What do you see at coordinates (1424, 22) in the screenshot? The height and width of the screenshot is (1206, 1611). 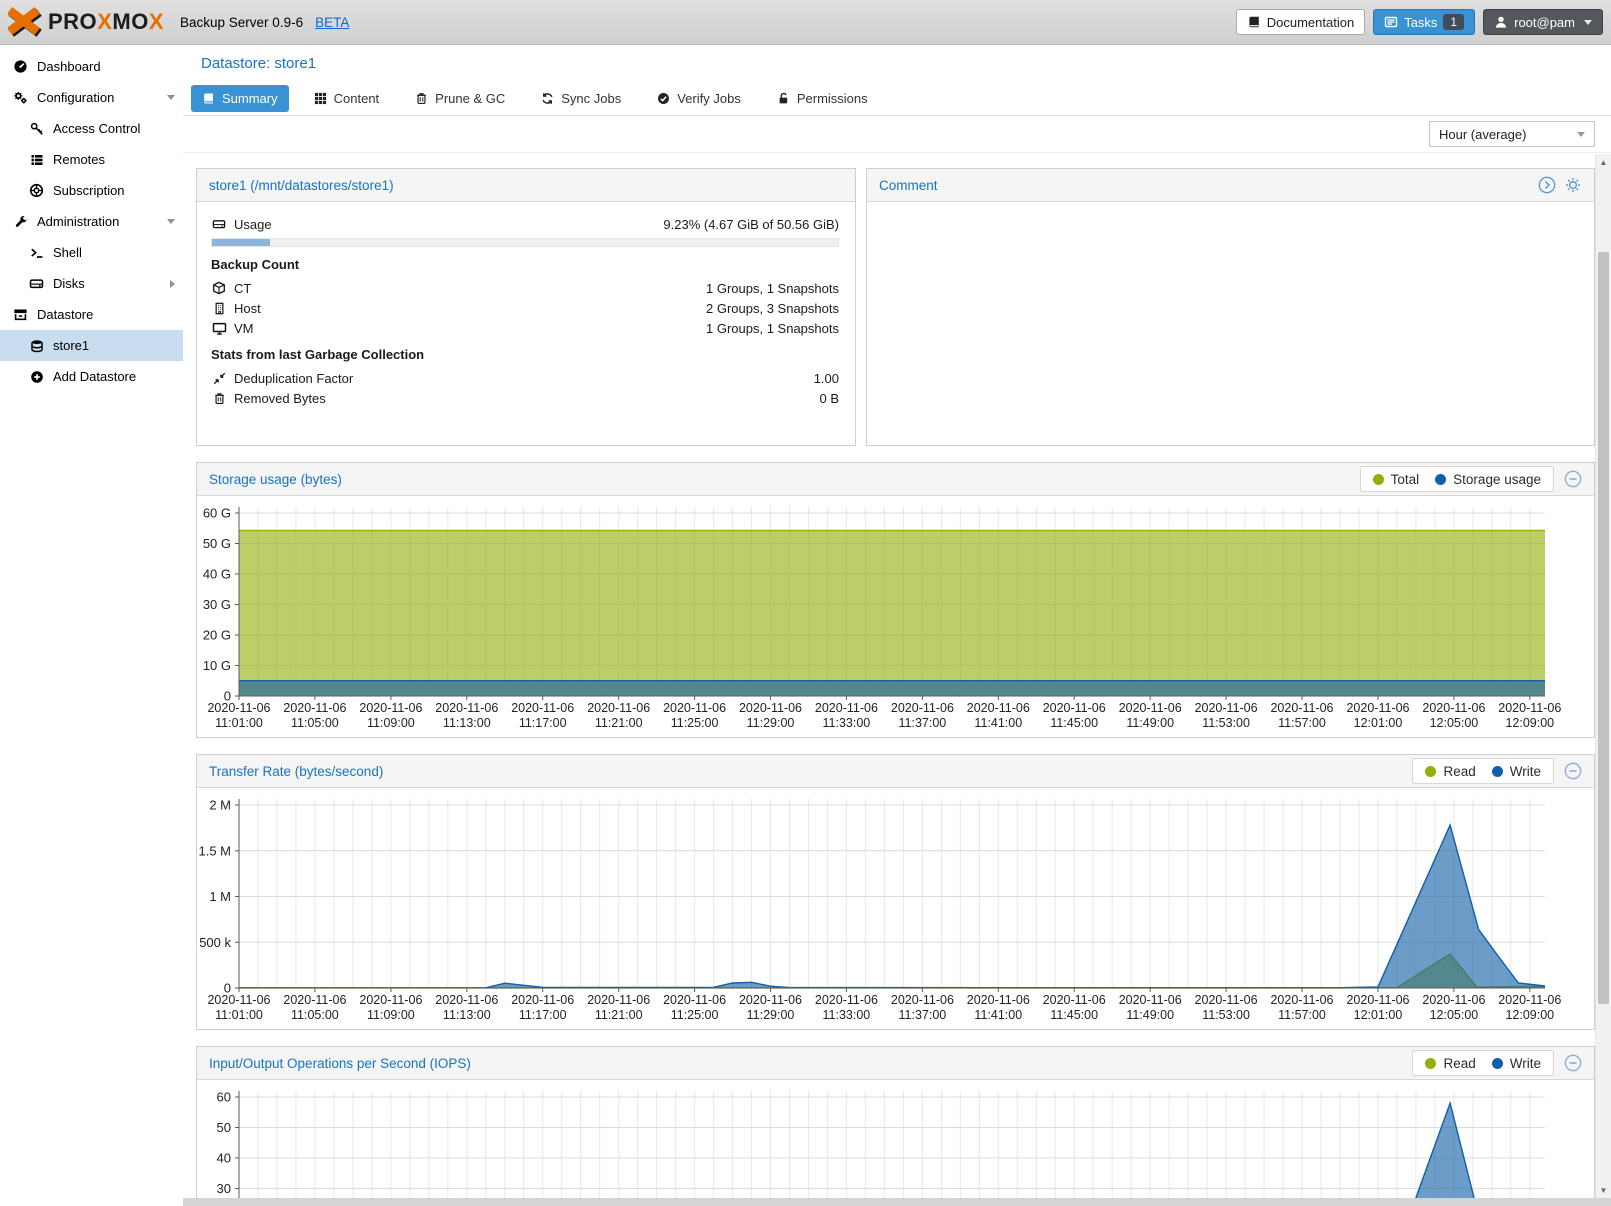 I see `tasks-button: Tasks 1` at bounding box center [1424, 22].